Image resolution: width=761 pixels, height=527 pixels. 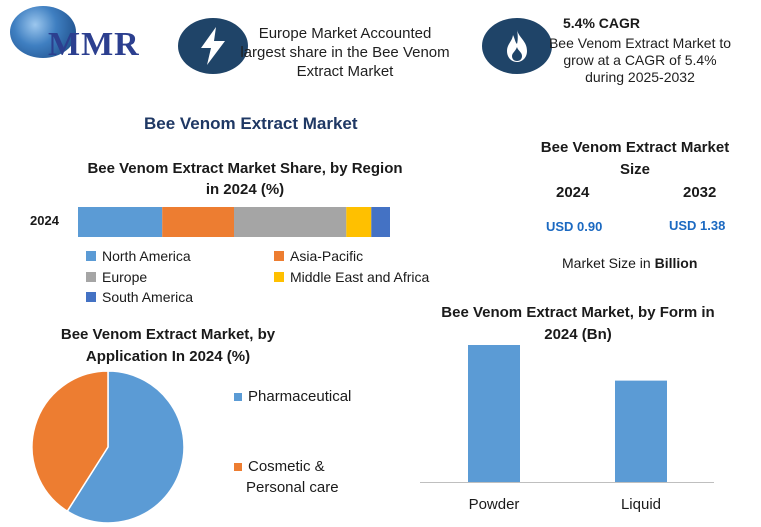 I want to click on bar-segment-europe, so click(x=290, y=222).